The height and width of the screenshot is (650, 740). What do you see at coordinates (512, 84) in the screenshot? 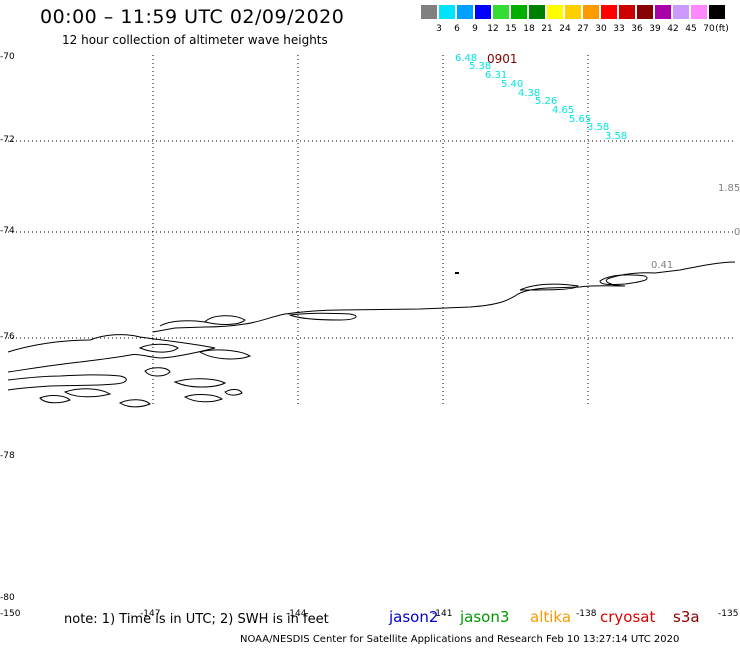
I see `wave-height-value: 5.40` at bounding box center [512, 84].